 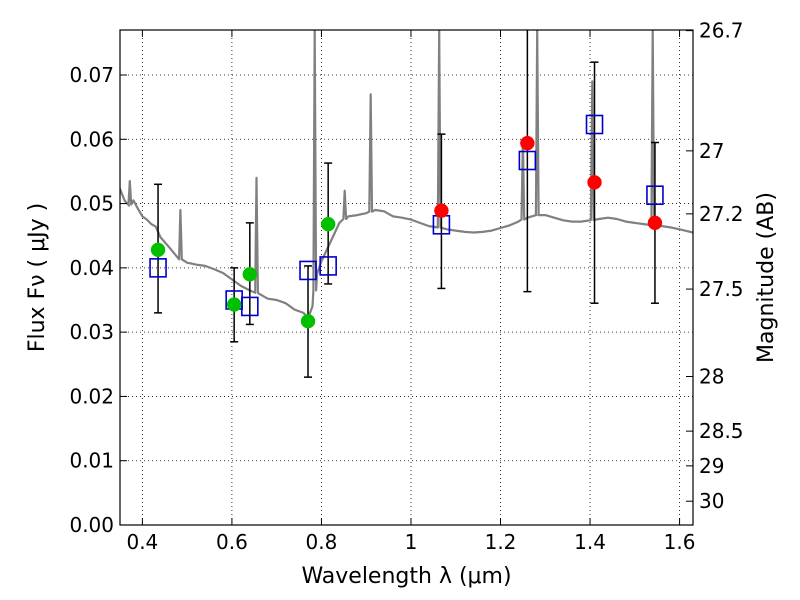 I want to click on y-tick-label: 0.05, so click(x=91, y=204).